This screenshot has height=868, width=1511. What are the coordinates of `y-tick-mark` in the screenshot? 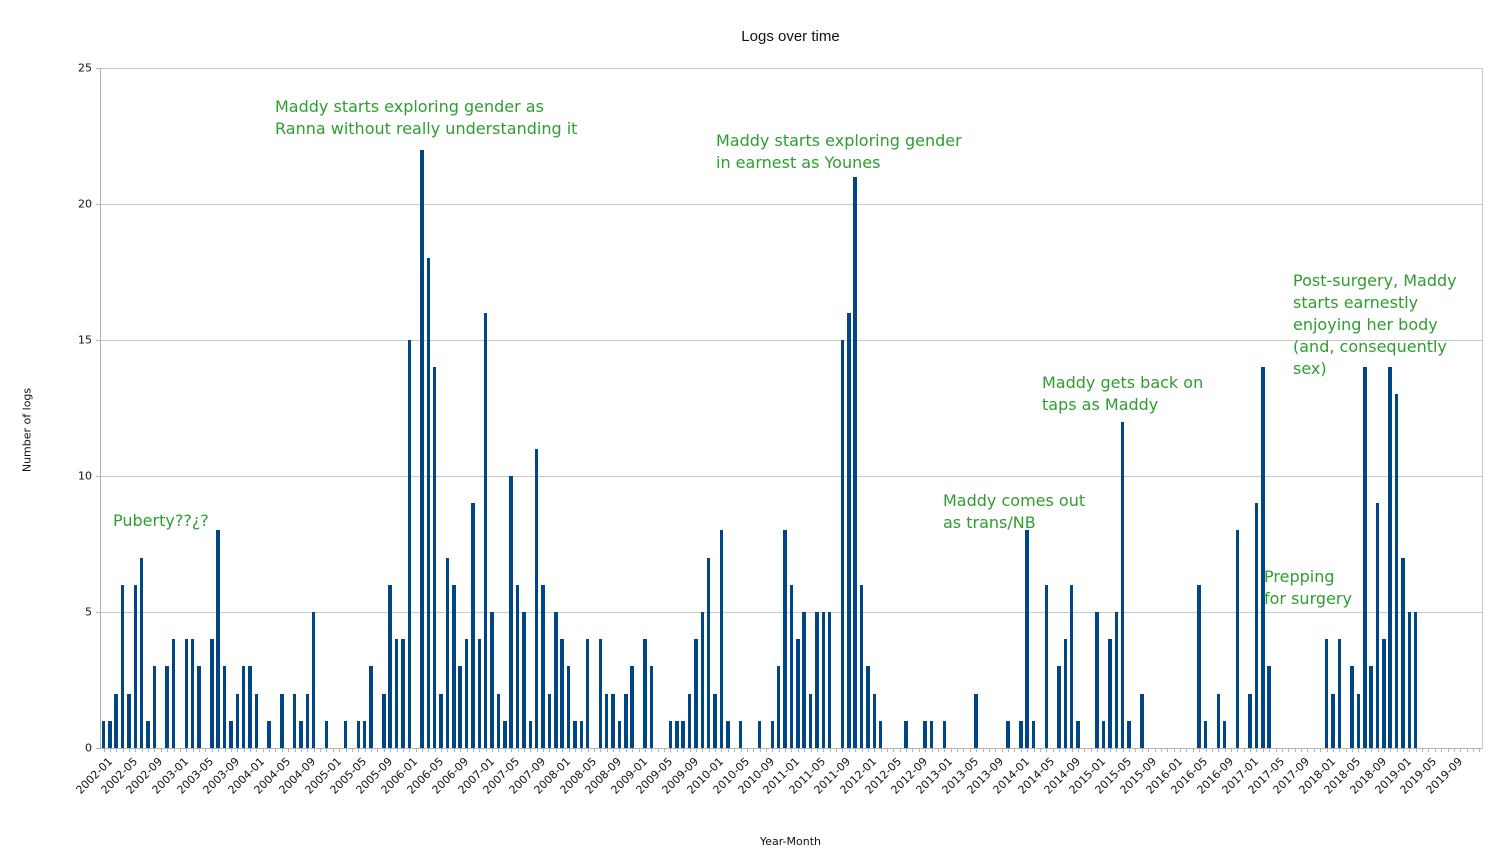 It's located at (98, 204).